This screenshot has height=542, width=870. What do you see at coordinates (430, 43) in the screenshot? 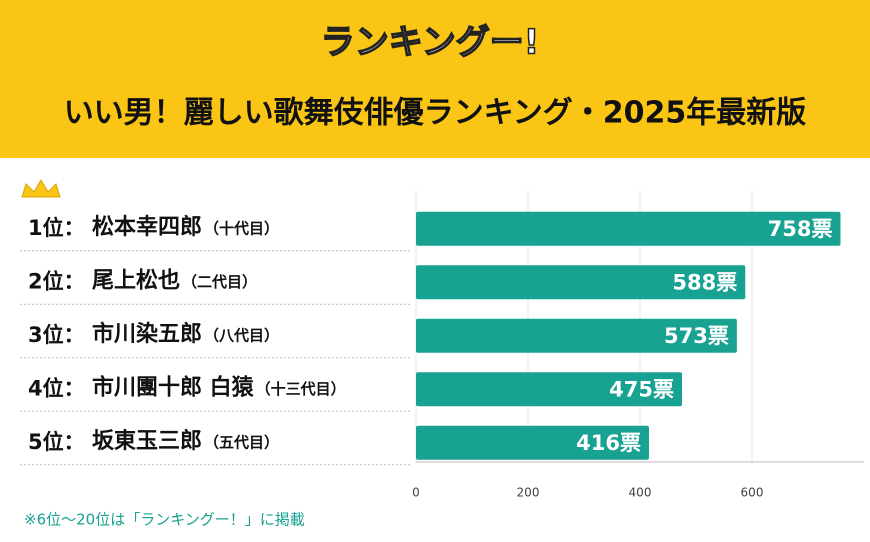
I see `logo: ランキングー!` at bounding box center [430, 43].